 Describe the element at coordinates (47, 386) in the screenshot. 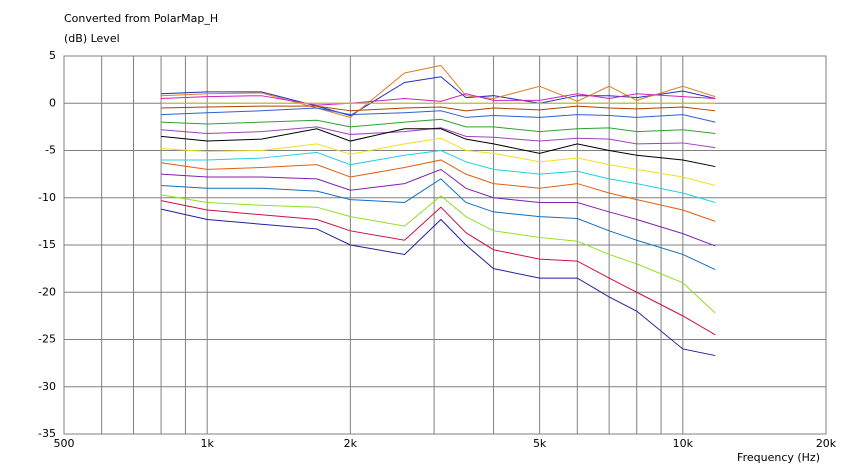

I see `y-tick-label: -30` at that location.